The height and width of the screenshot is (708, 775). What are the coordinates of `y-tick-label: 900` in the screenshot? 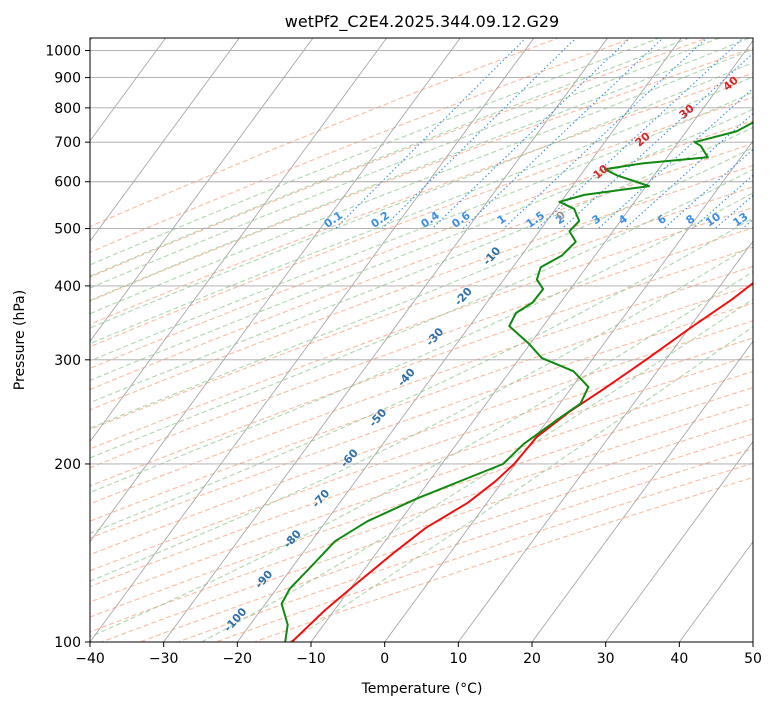 It's located at (67, 79).